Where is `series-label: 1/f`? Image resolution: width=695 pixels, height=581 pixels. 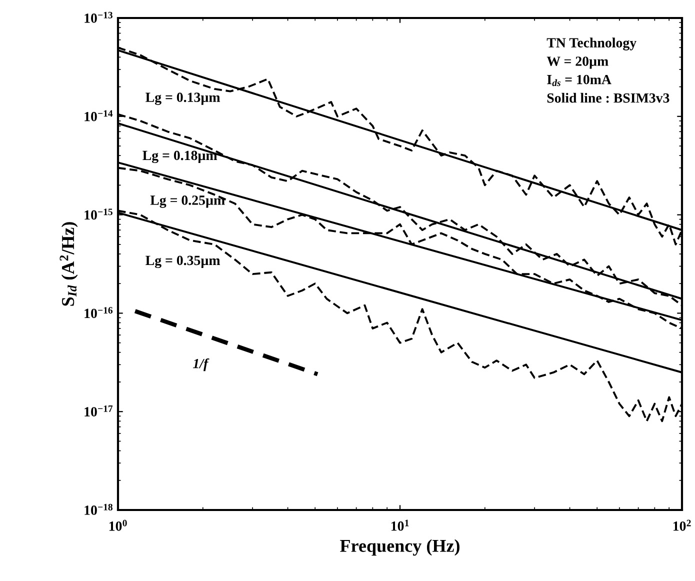 series-label: 1/f is located at coordinates (201, 365).